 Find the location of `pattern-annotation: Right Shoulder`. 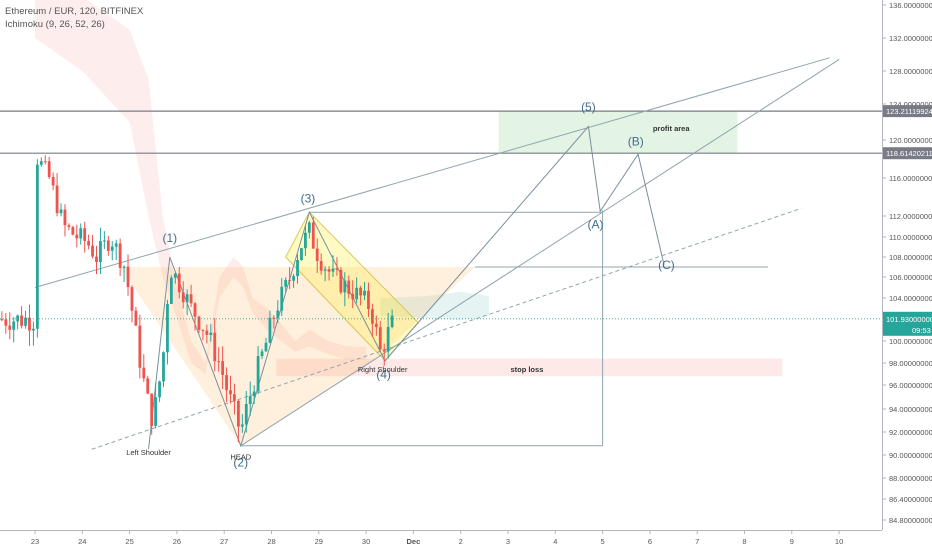

pattern-annotation: Right Shoulder is located at coordinates (383, 369).